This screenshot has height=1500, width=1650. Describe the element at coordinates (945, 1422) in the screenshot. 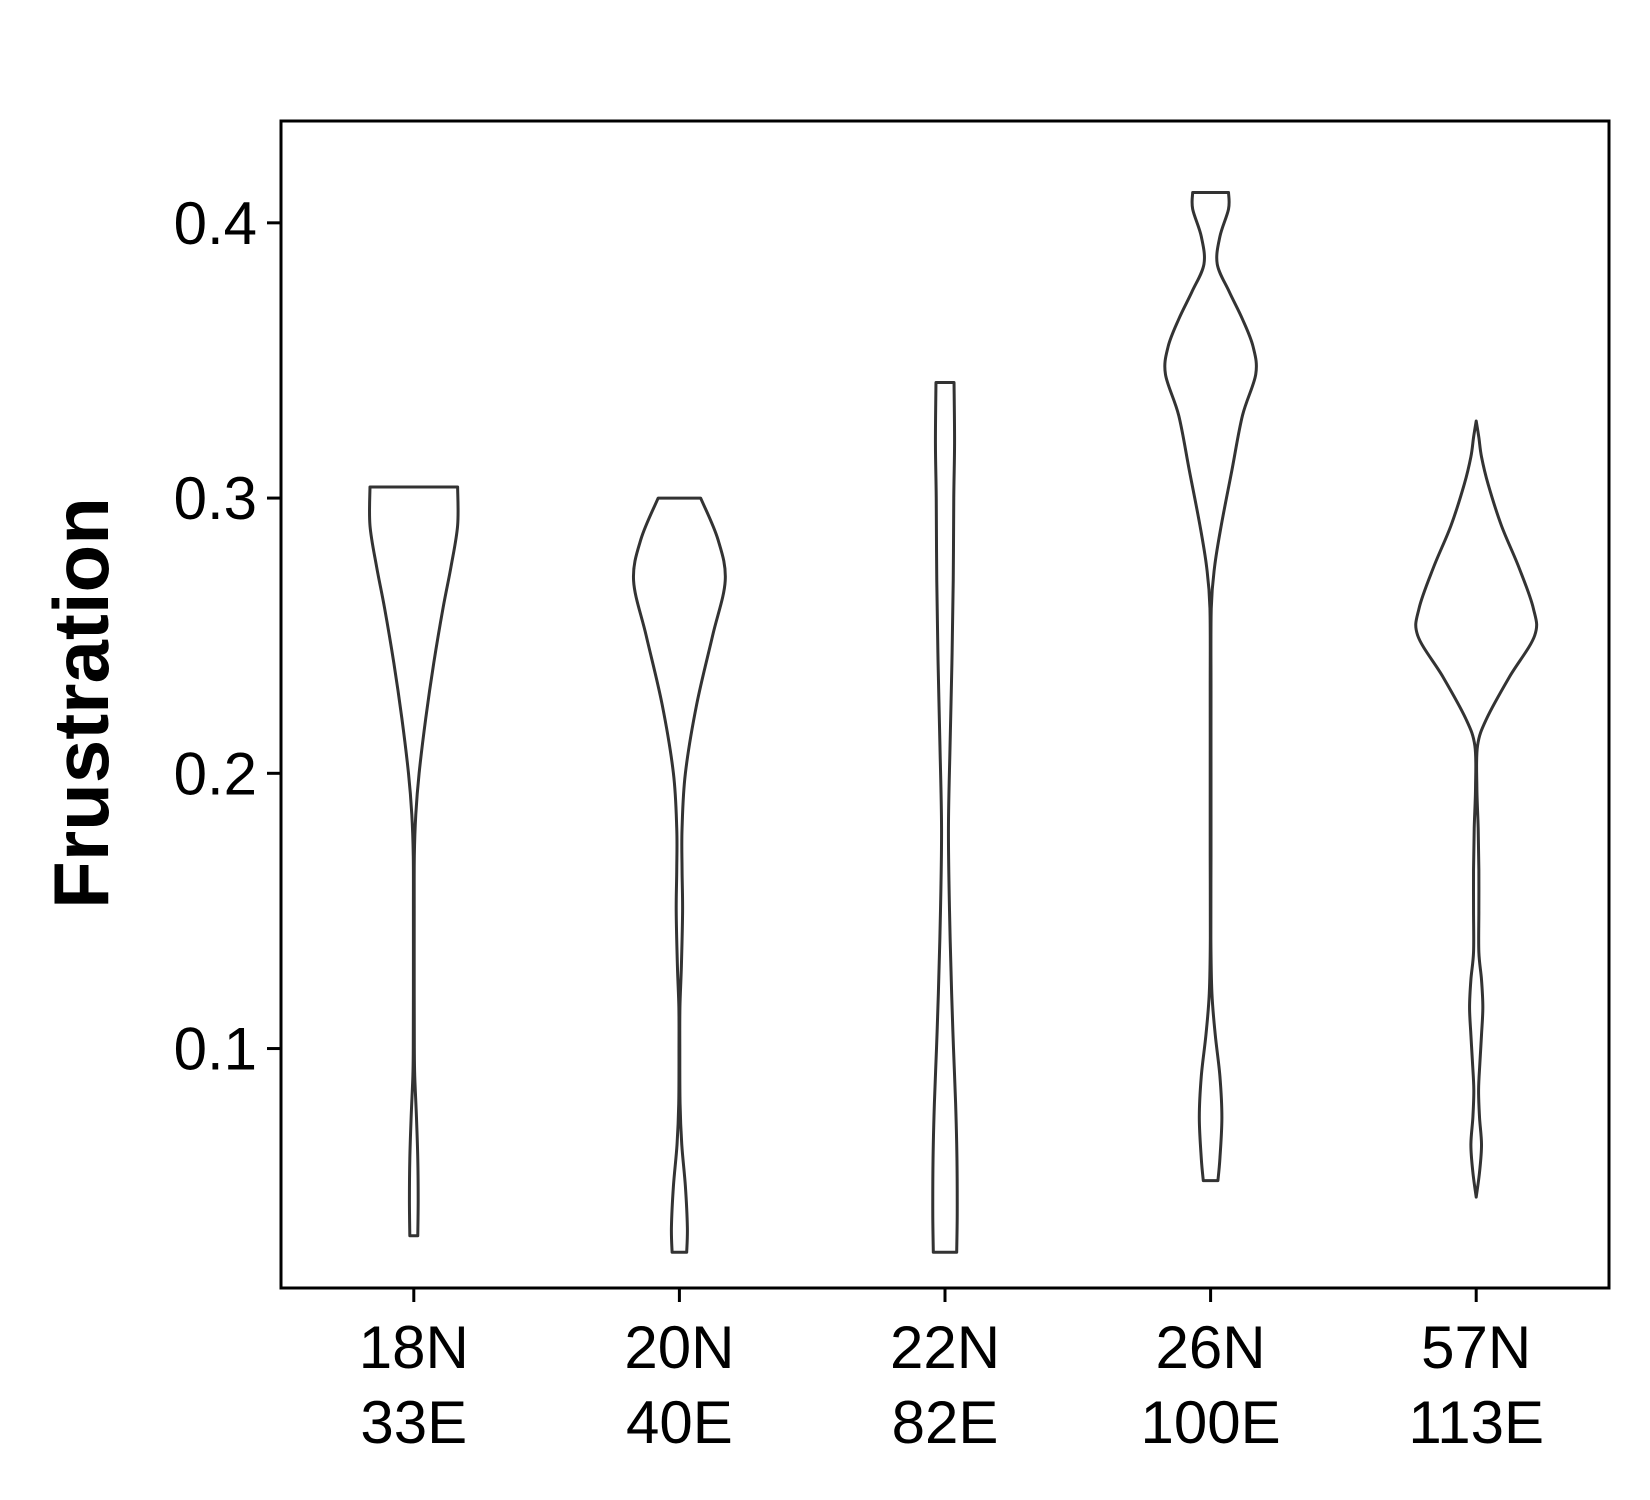

I see `x-tick-label: 82E` at that location.